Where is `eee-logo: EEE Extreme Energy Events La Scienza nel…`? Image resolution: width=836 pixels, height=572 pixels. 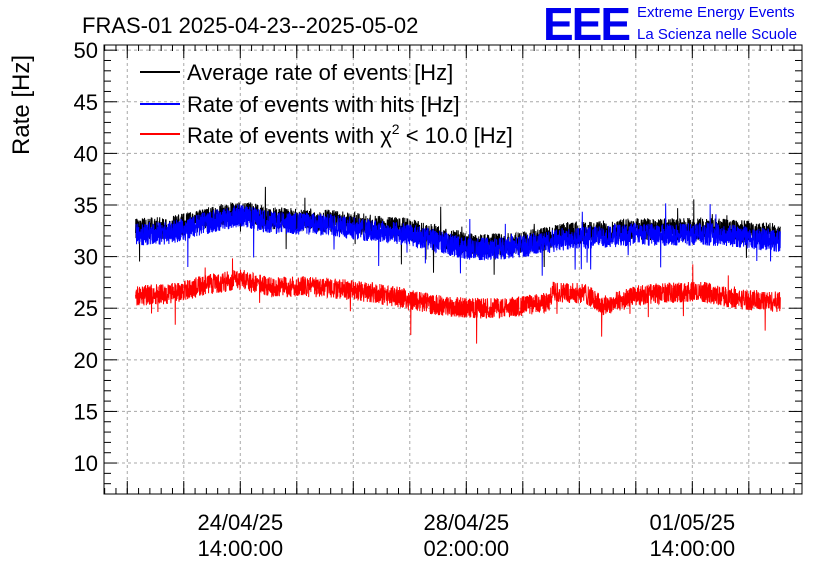 eee-logo: EEE Extreme Energy Events La Scienza nel… is located at coordinates (670, 25).